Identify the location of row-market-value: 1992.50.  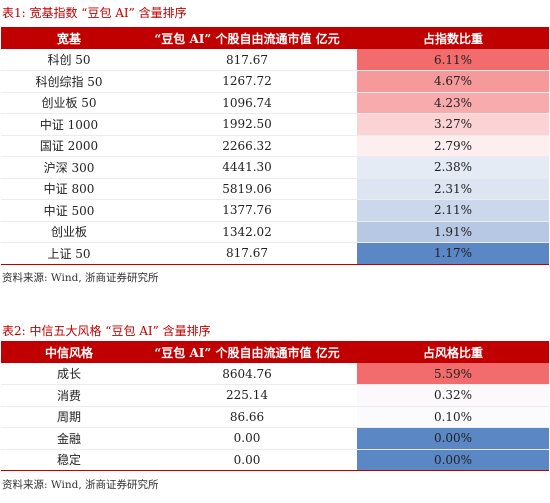
(247, 124).